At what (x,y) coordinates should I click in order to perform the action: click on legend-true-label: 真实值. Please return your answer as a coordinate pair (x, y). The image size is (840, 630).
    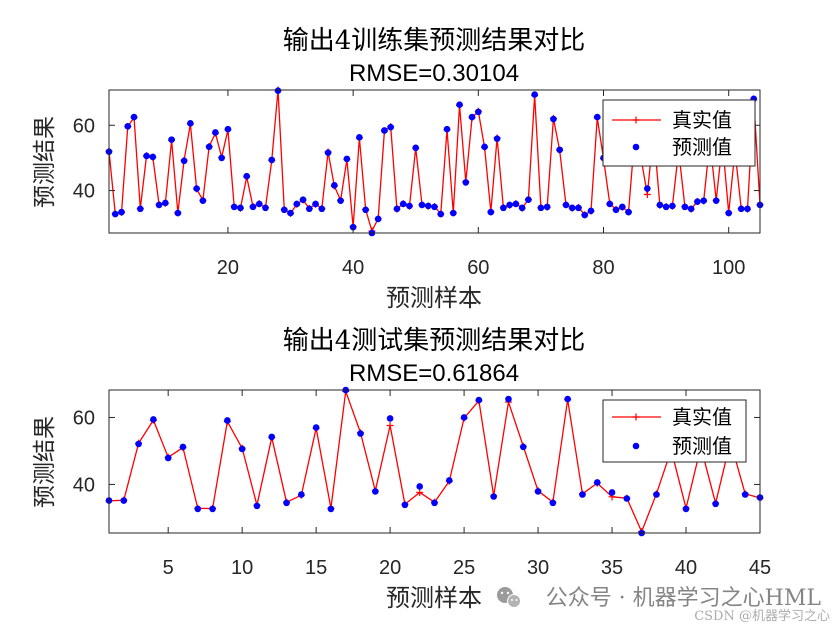
    Looking at the image, I should click on (702, 417).